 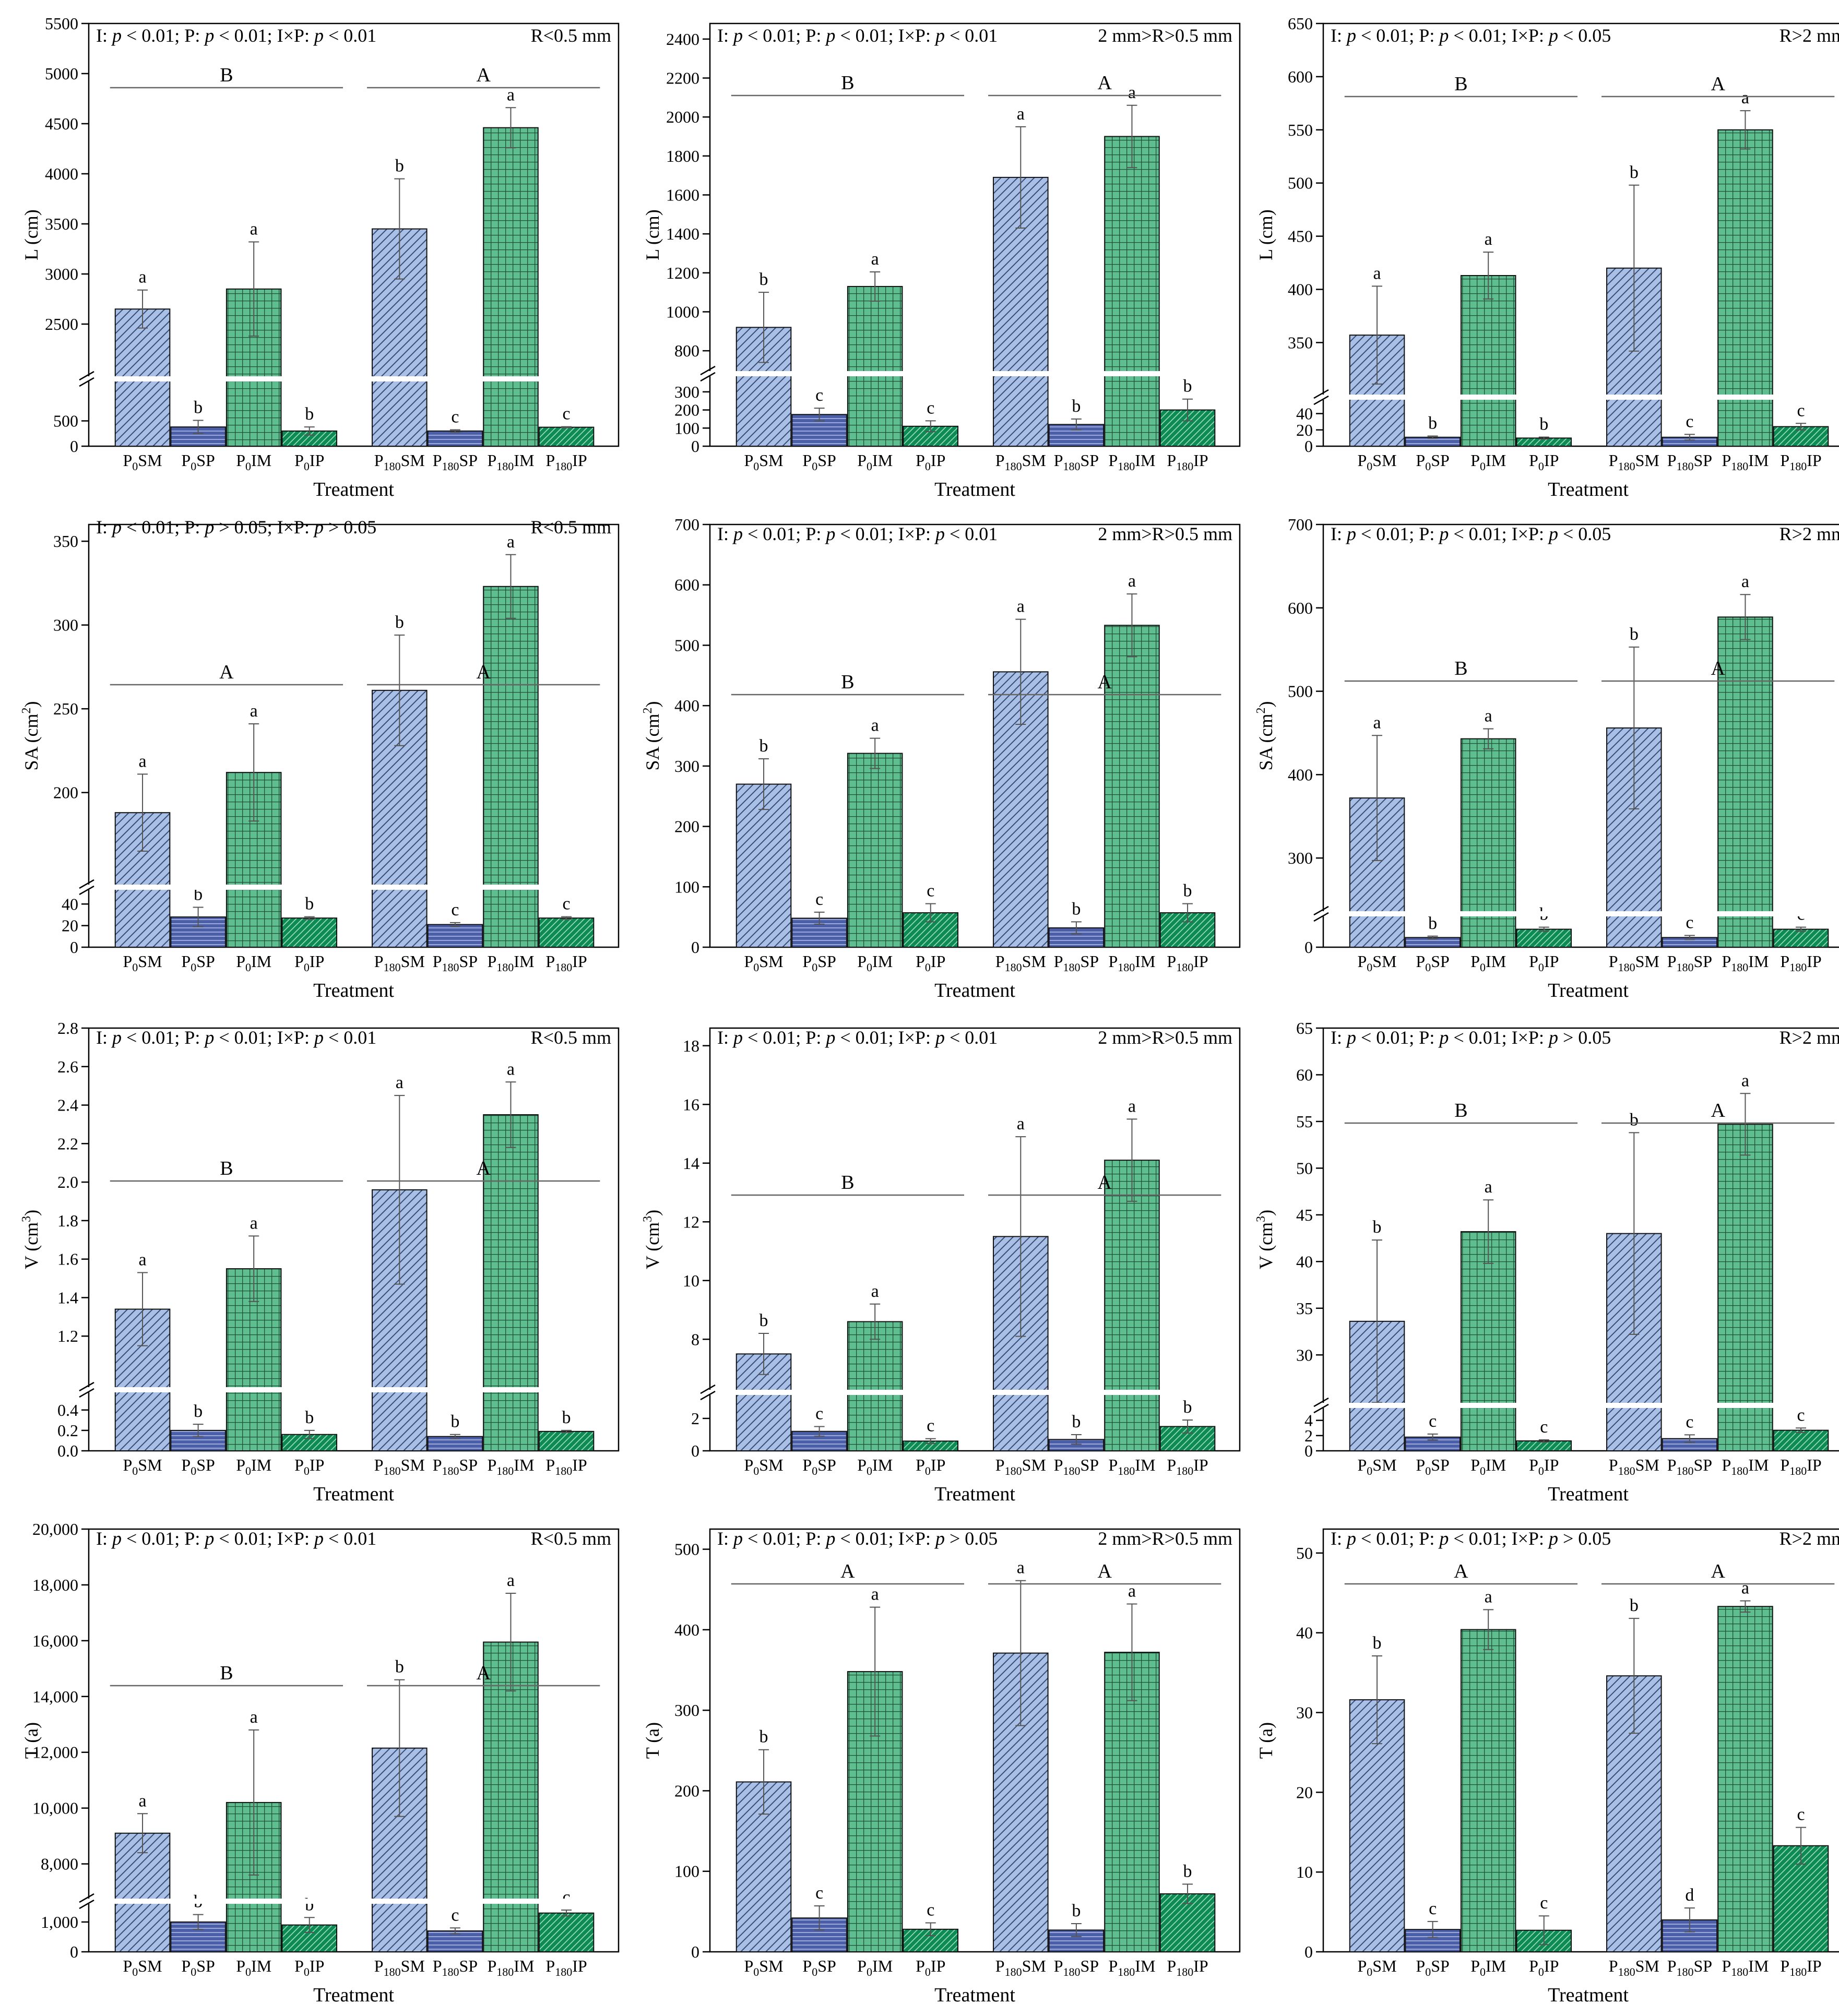 What do you see at coordinates (1309, 1752) in the screenshot?
I see `y-axis: 0 10 20 30 40 50` at bounding box center [1309, 1752].